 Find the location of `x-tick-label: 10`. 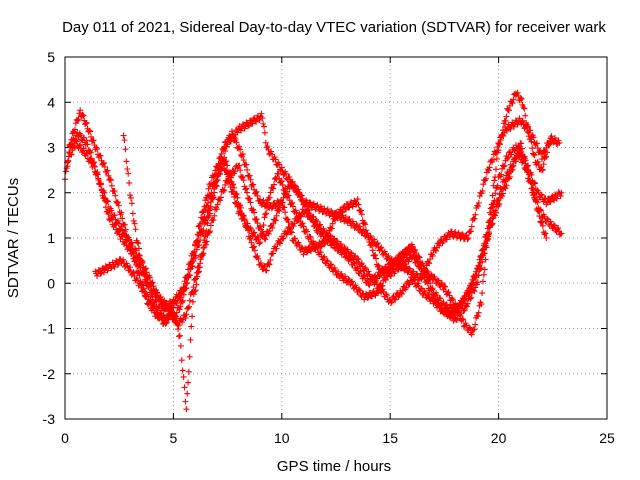

x-tick-label: 10 is located at coordinates (282, 438).